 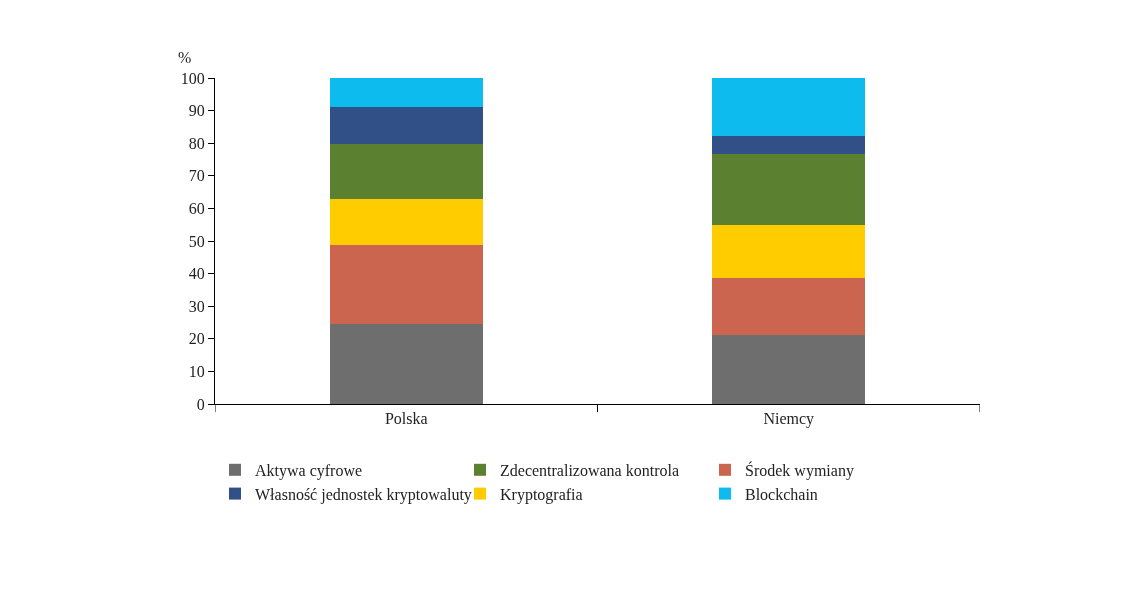 What do you see at coordinates (541, 494) in the screenshot?
I see `legend-label: Kryptografia` at bounding box center [541, 494].